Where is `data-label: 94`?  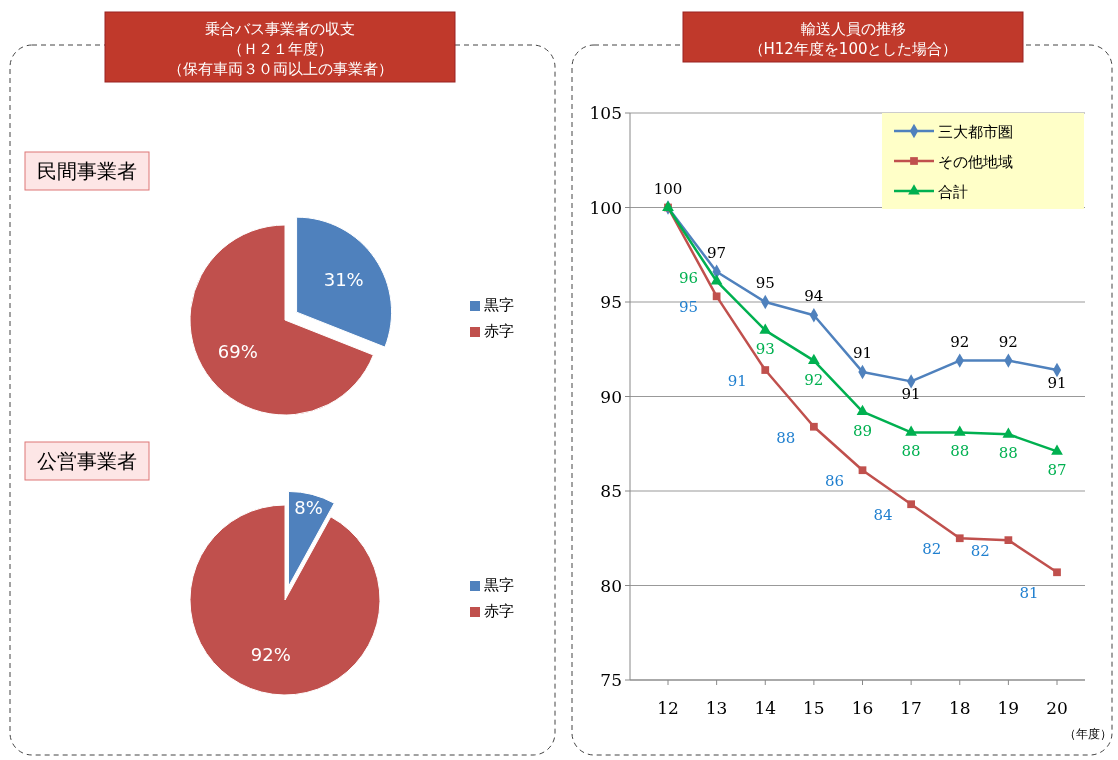
data-label: 94 is located at coordinates (814, 296).